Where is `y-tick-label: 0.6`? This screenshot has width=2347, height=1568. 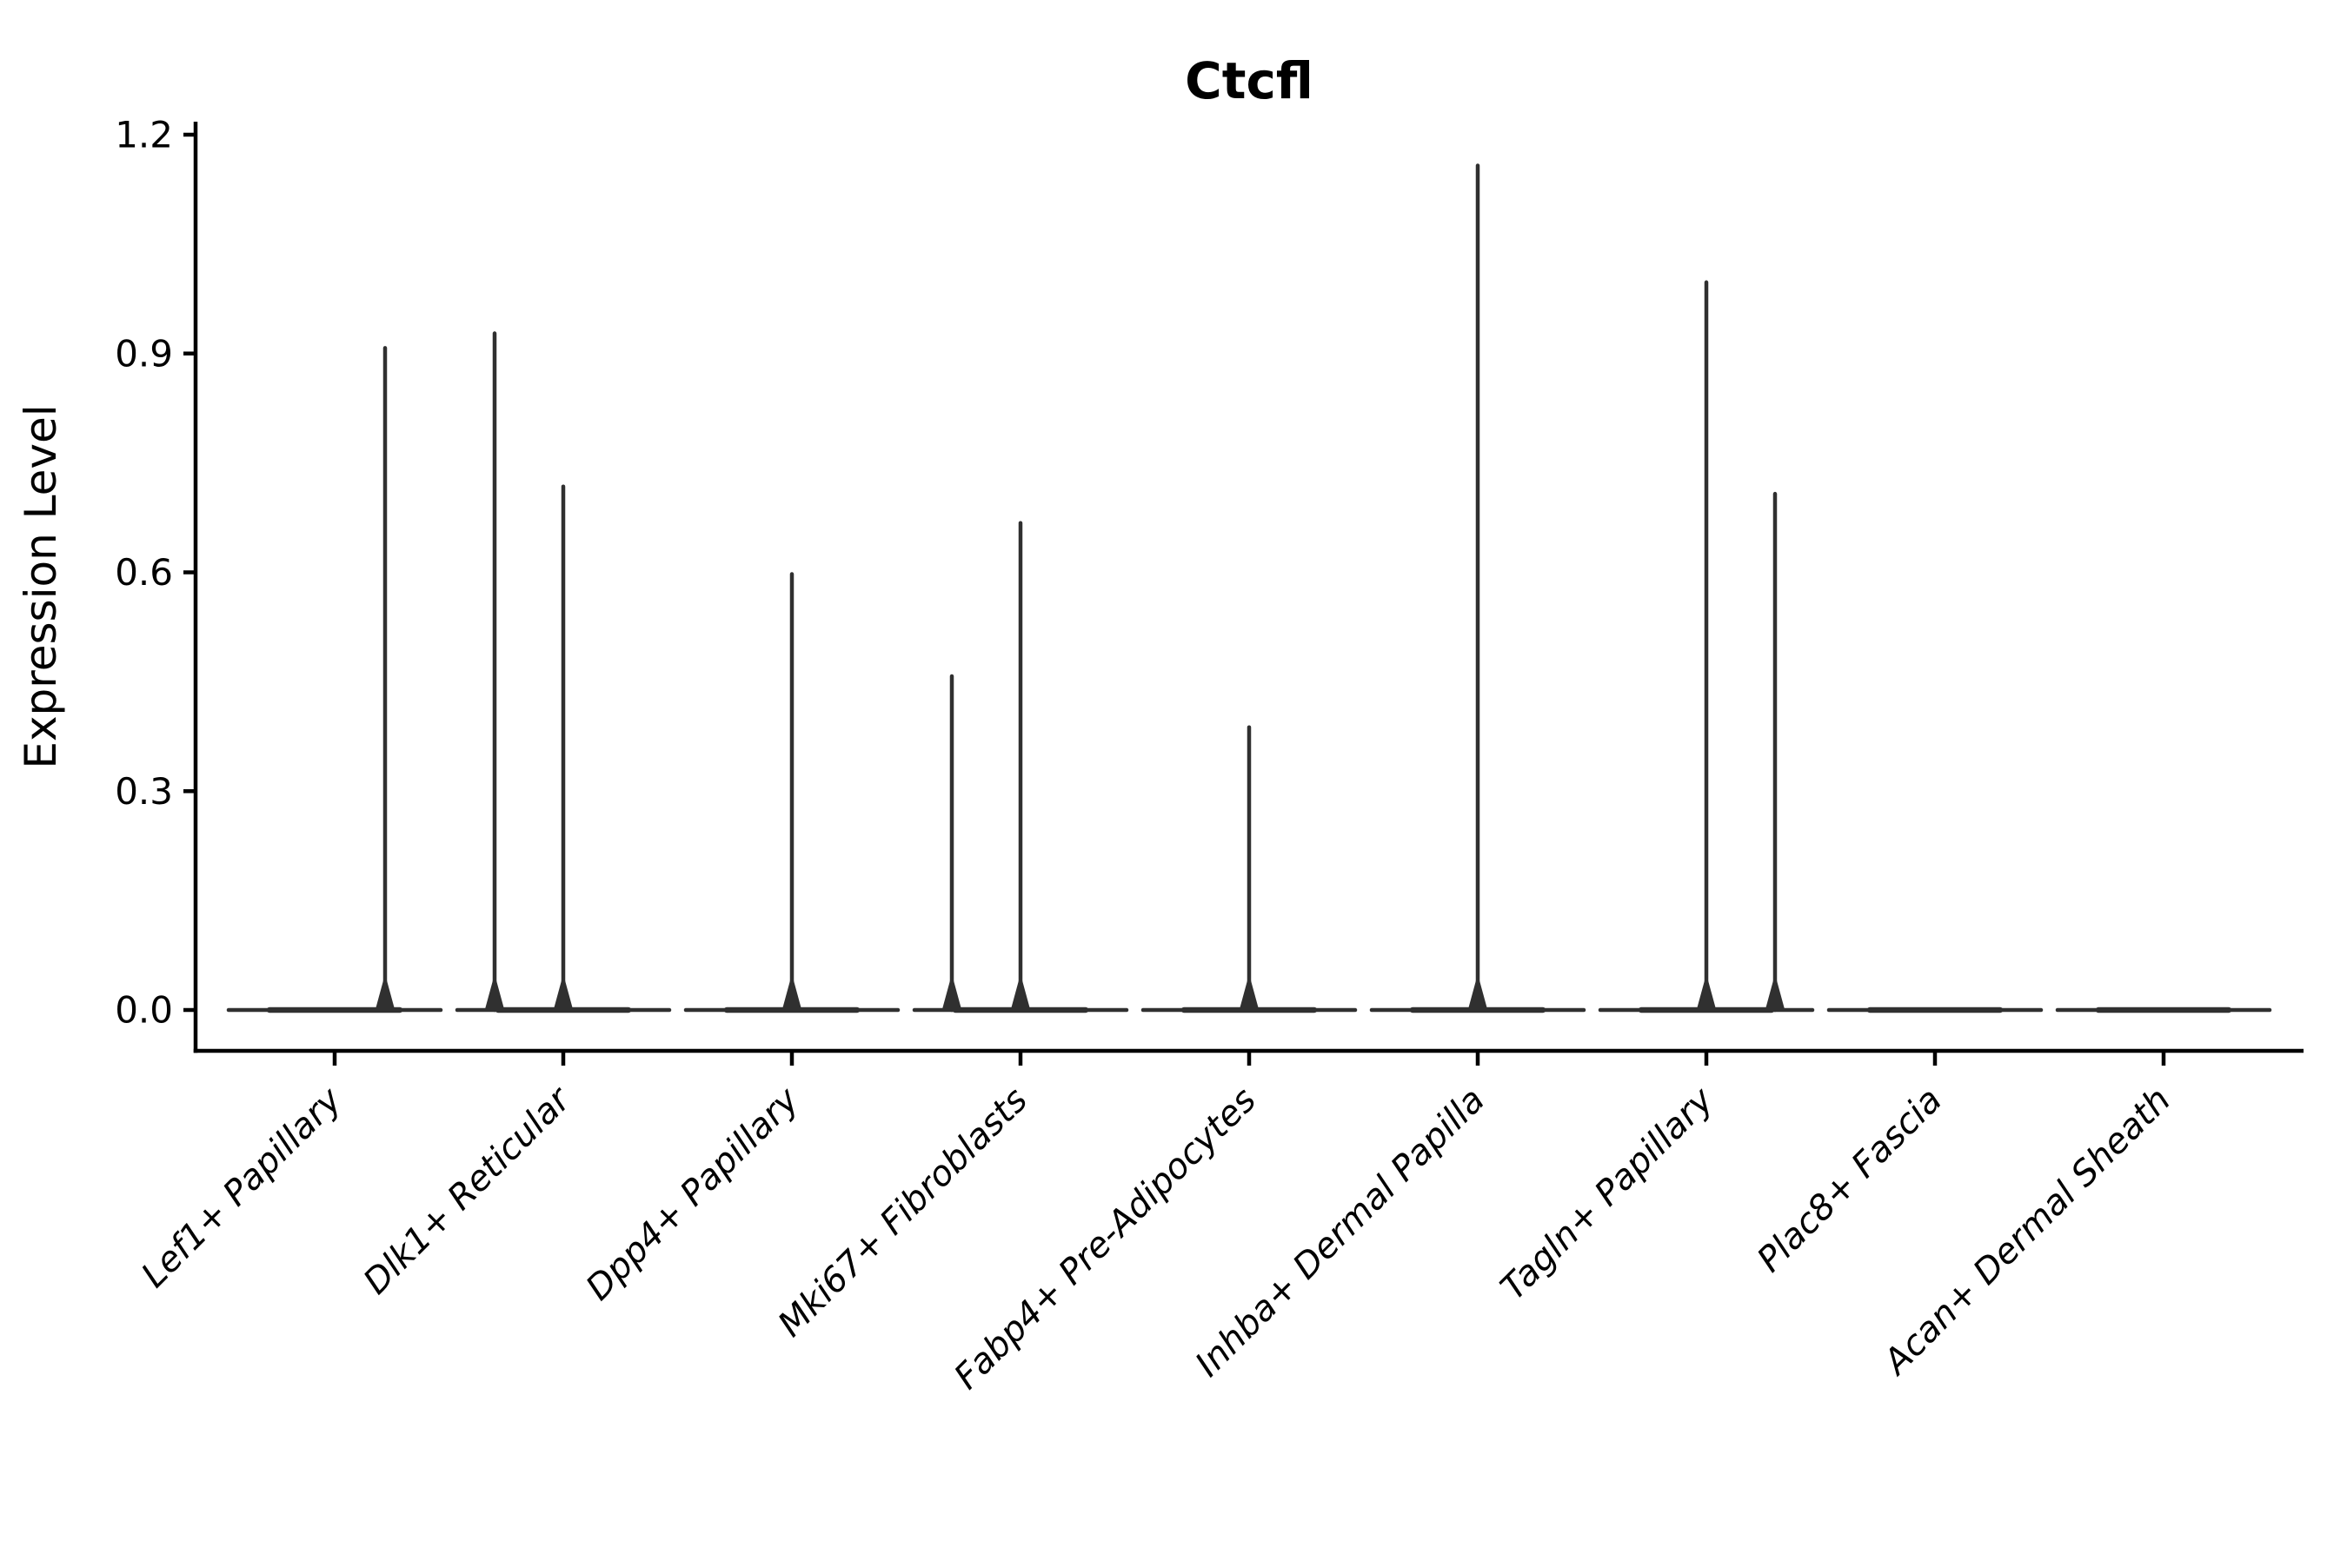
y-tick-label: 0.6 is located at coordinates (144, 572).